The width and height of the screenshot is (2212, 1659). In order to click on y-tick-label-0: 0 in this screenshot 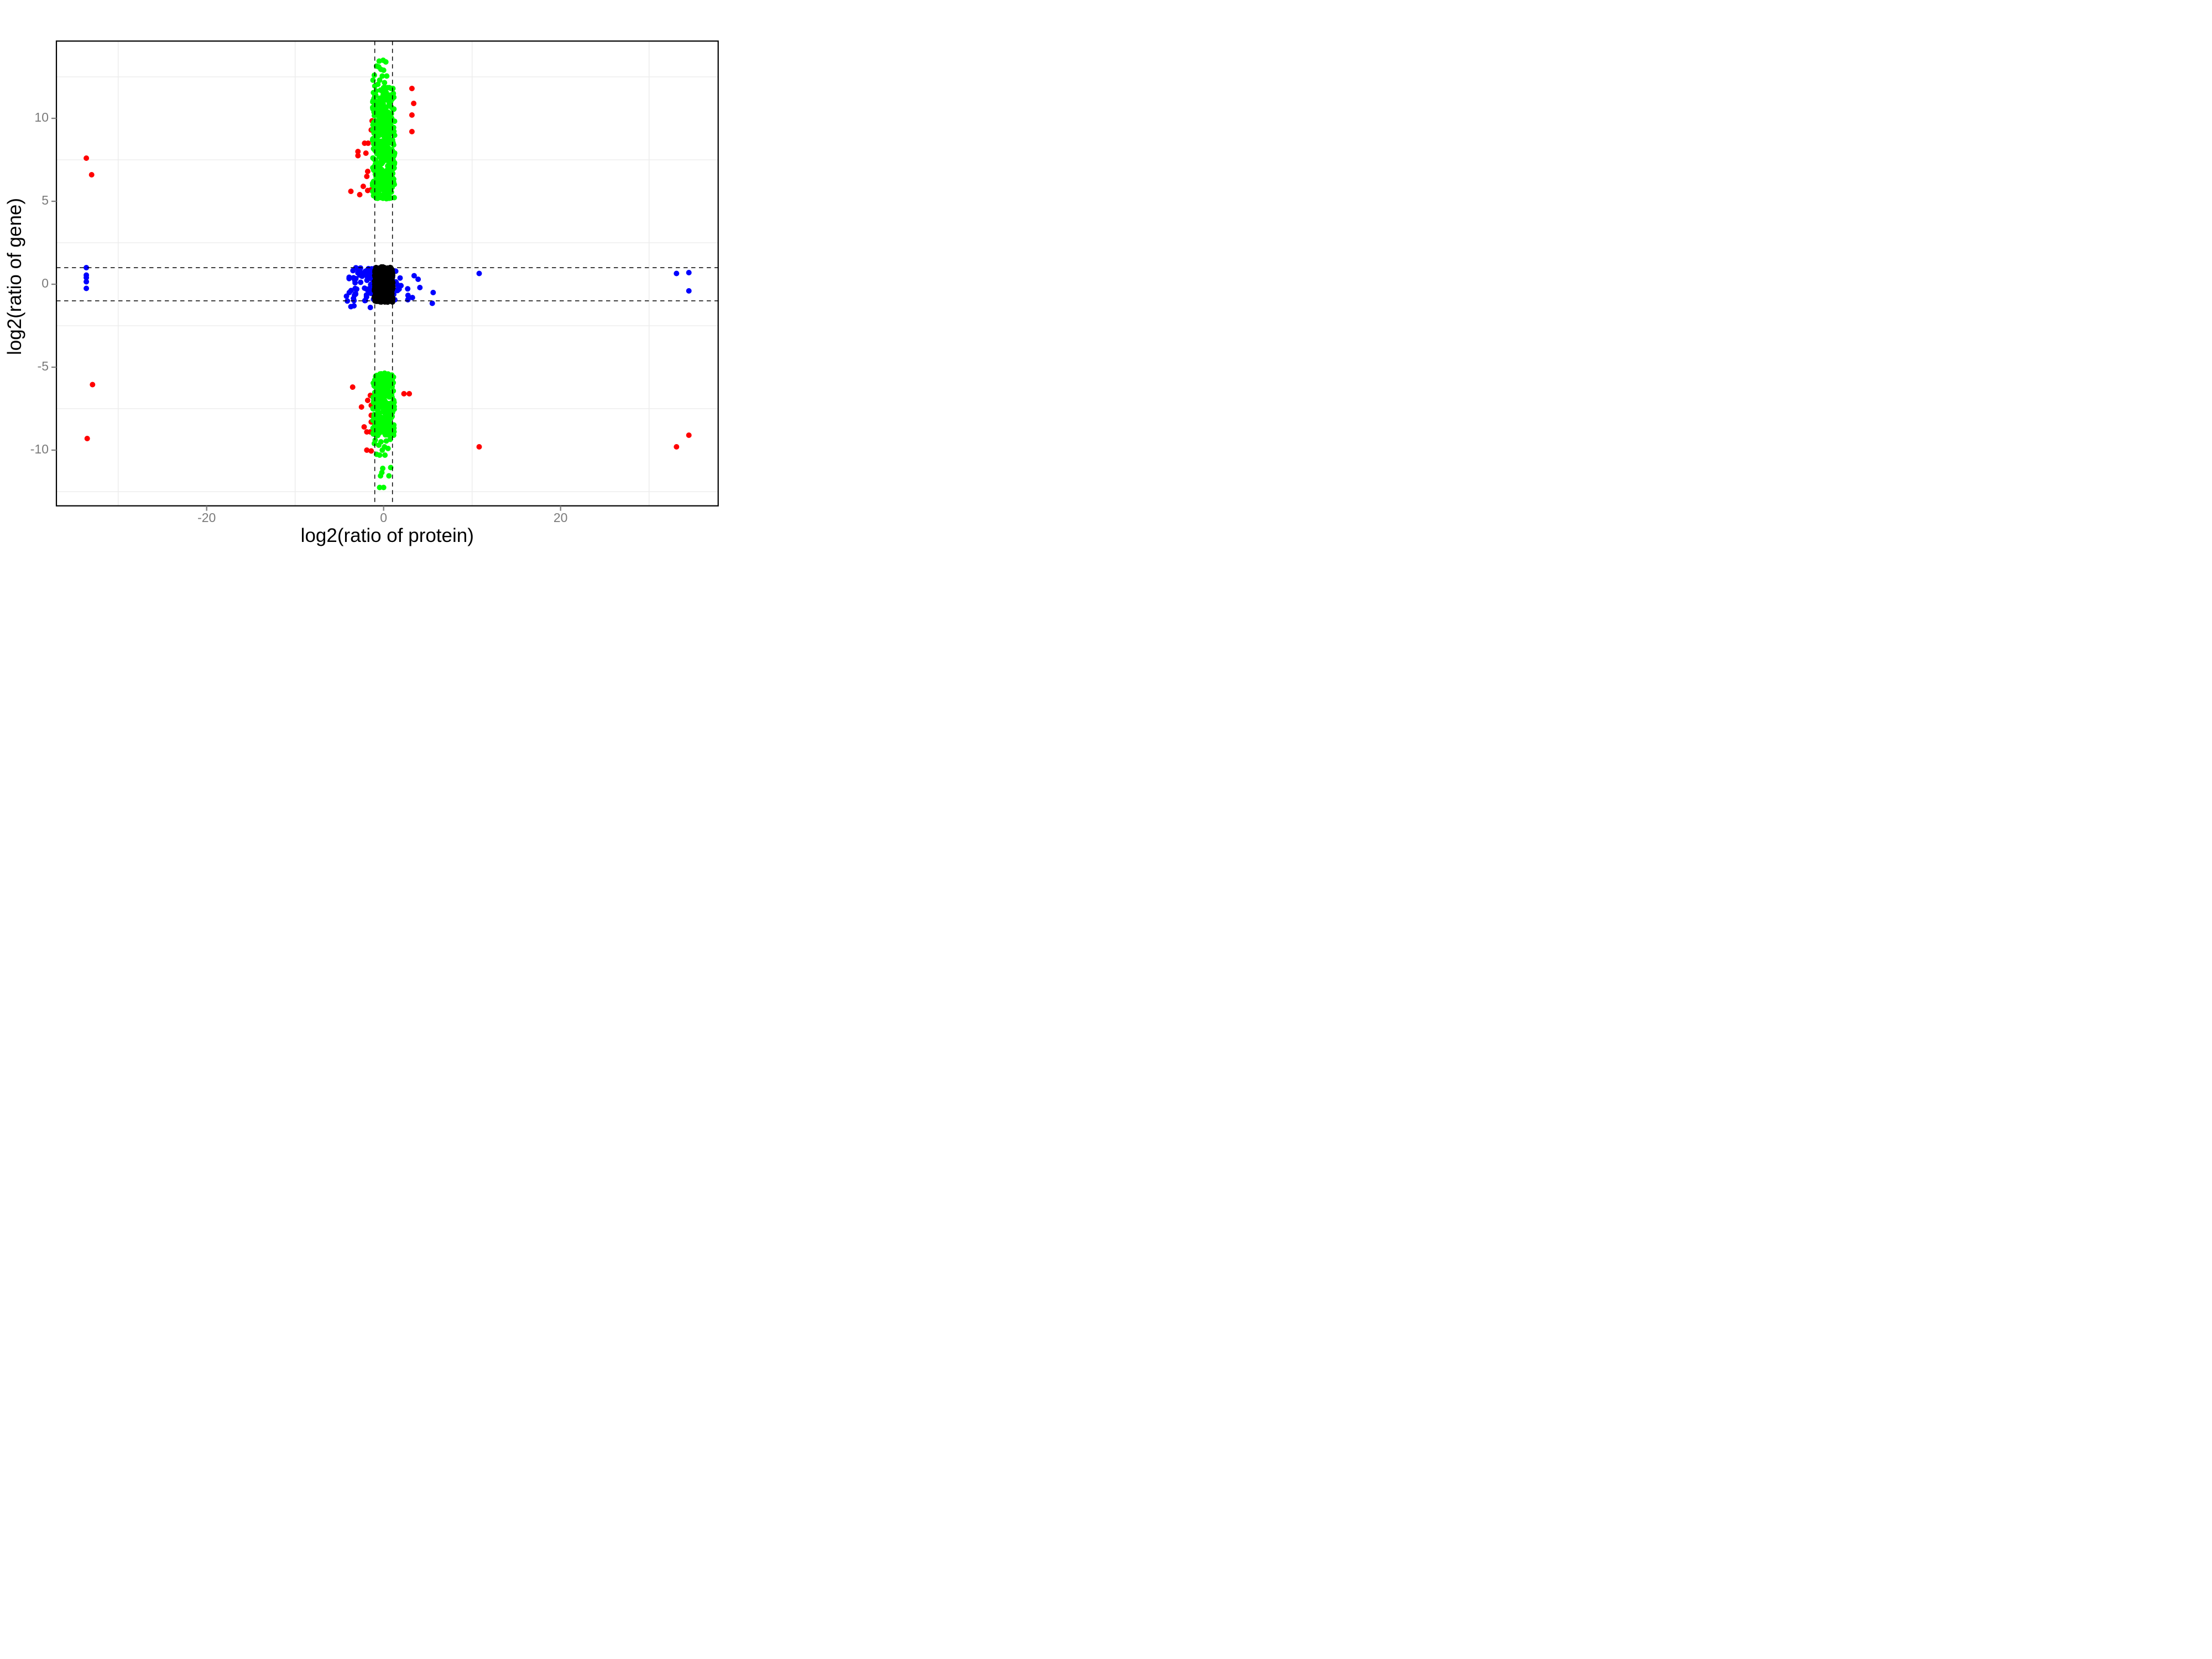, I will do `click(45, 283)`.